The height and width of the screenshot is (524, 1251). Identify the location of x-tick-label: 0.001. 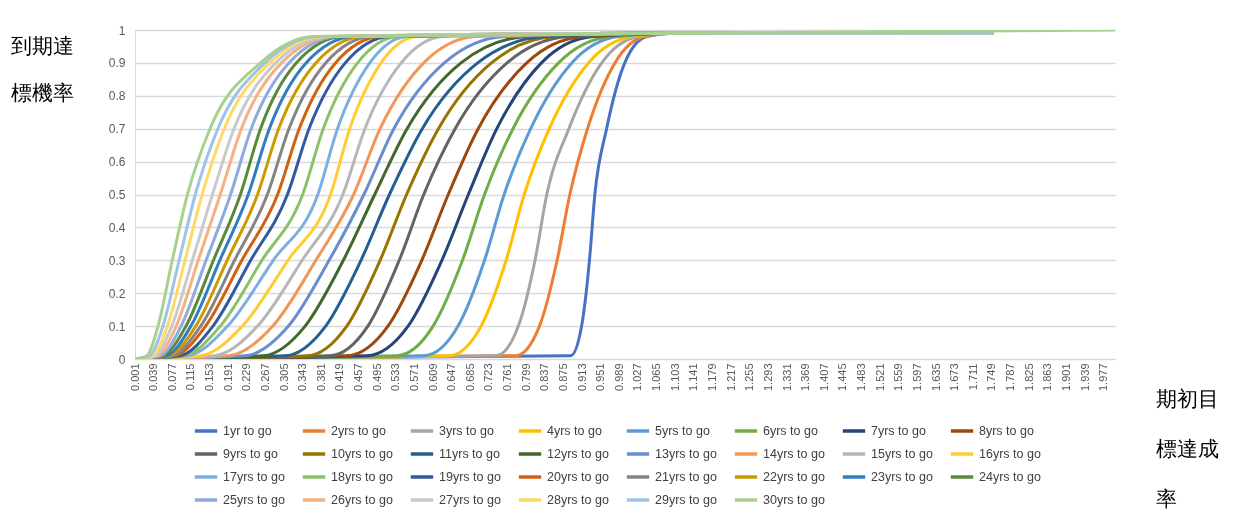
(134, 377).